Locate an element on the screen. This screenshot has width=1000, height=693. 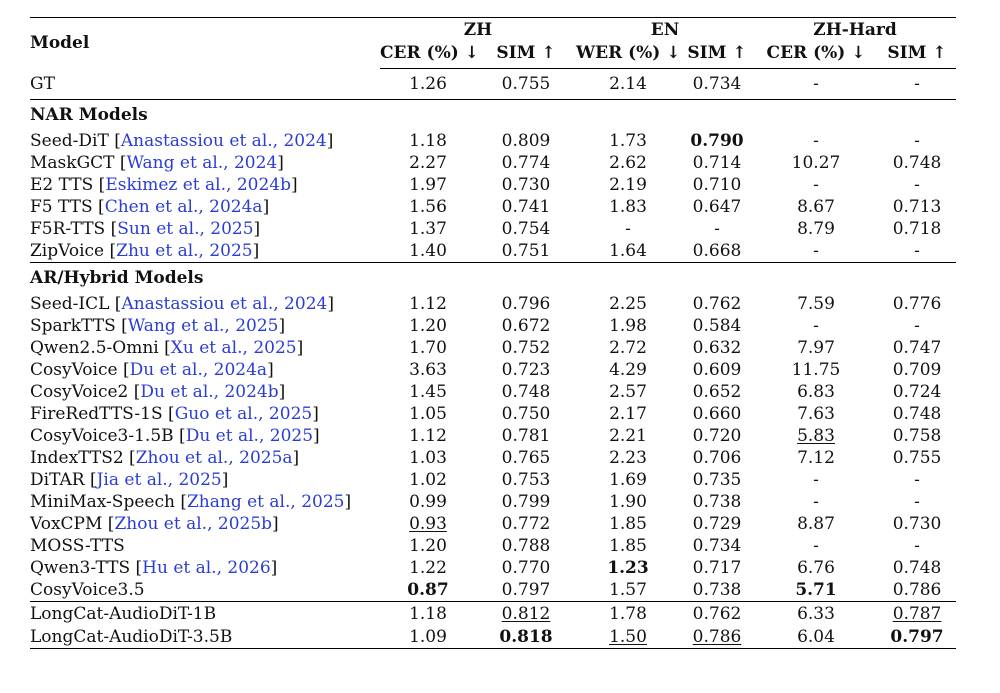
cell-zhhard-cer: 7.12 is located at coordinates (816, 458).